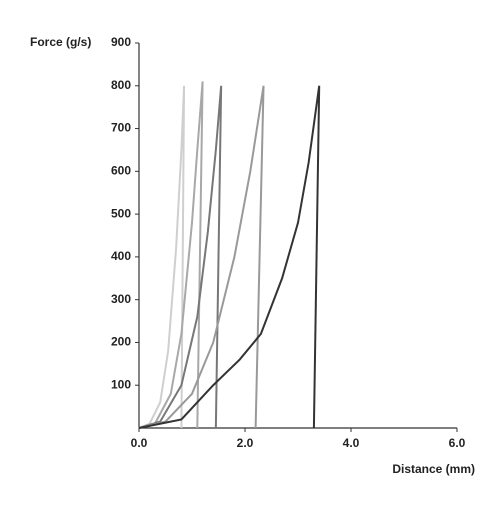 This screenshot has width=500, height=510. Describe the element at coordinates (433, 469) in the screenshot. I see `x-axis-title: Distance (mm)` at that location.